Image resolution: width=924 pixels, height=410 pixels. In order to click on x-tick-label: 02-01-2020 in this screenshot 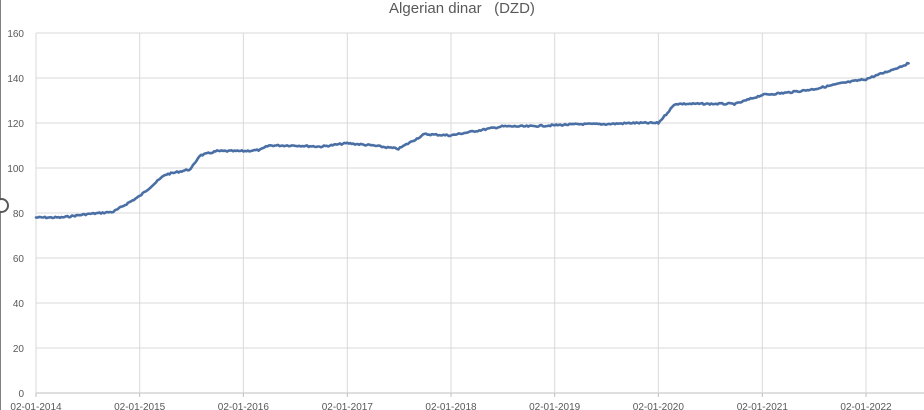, I will do `click(659, 406)`.